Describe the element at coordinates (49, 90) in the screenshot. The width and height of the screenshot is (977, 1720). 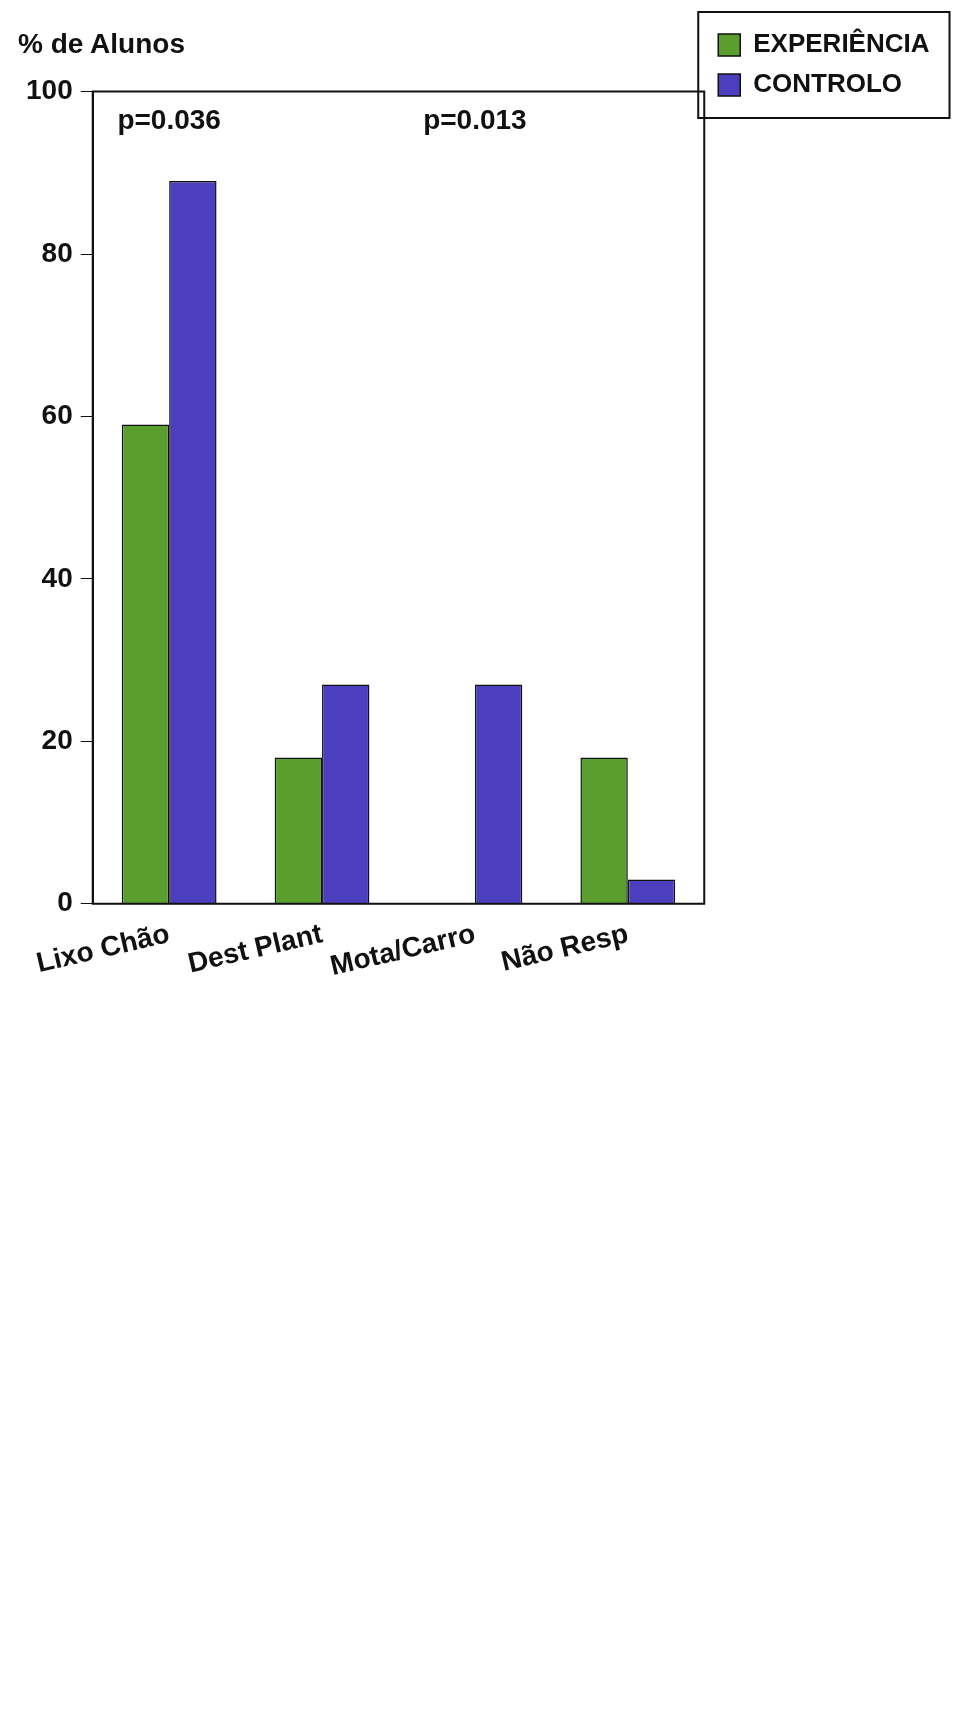
I see `y-tick-label: 100` at that location.